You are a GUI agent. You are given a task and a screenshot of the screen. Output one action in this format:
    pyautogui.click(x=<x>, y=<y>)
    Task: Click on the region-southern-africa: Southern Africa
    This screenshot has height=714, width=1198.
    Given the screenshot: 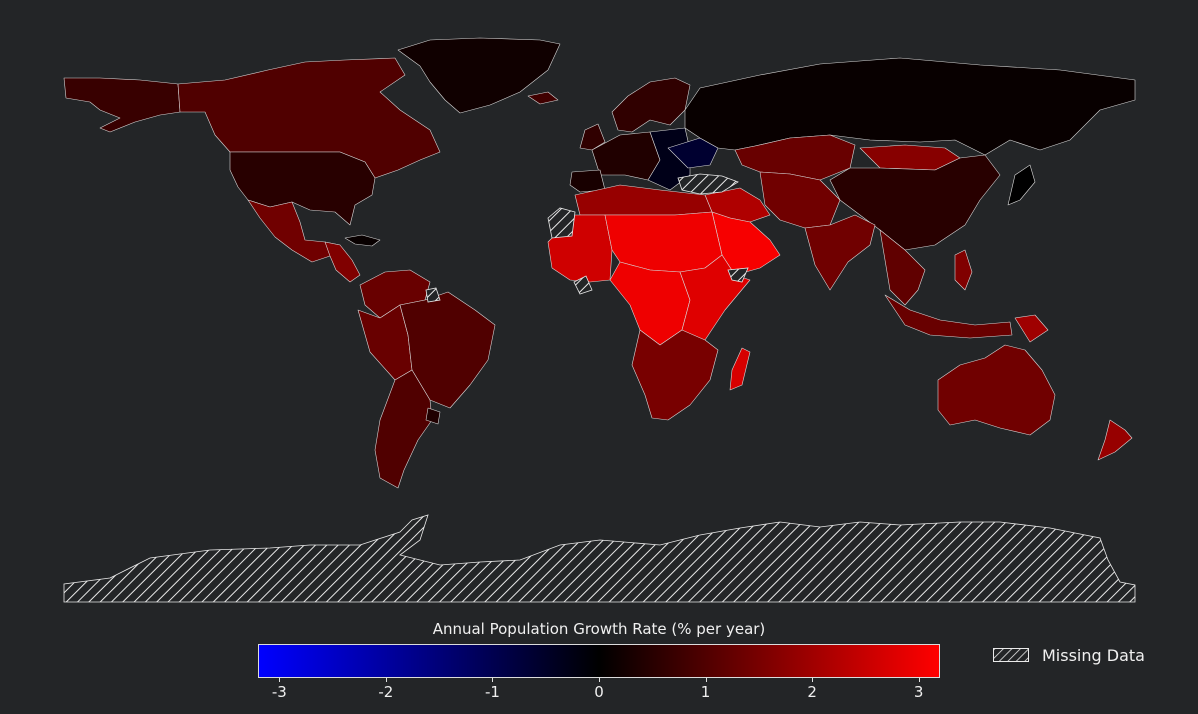 What is the action you would take?
    pyautogui.click(x=675, y=375)
    